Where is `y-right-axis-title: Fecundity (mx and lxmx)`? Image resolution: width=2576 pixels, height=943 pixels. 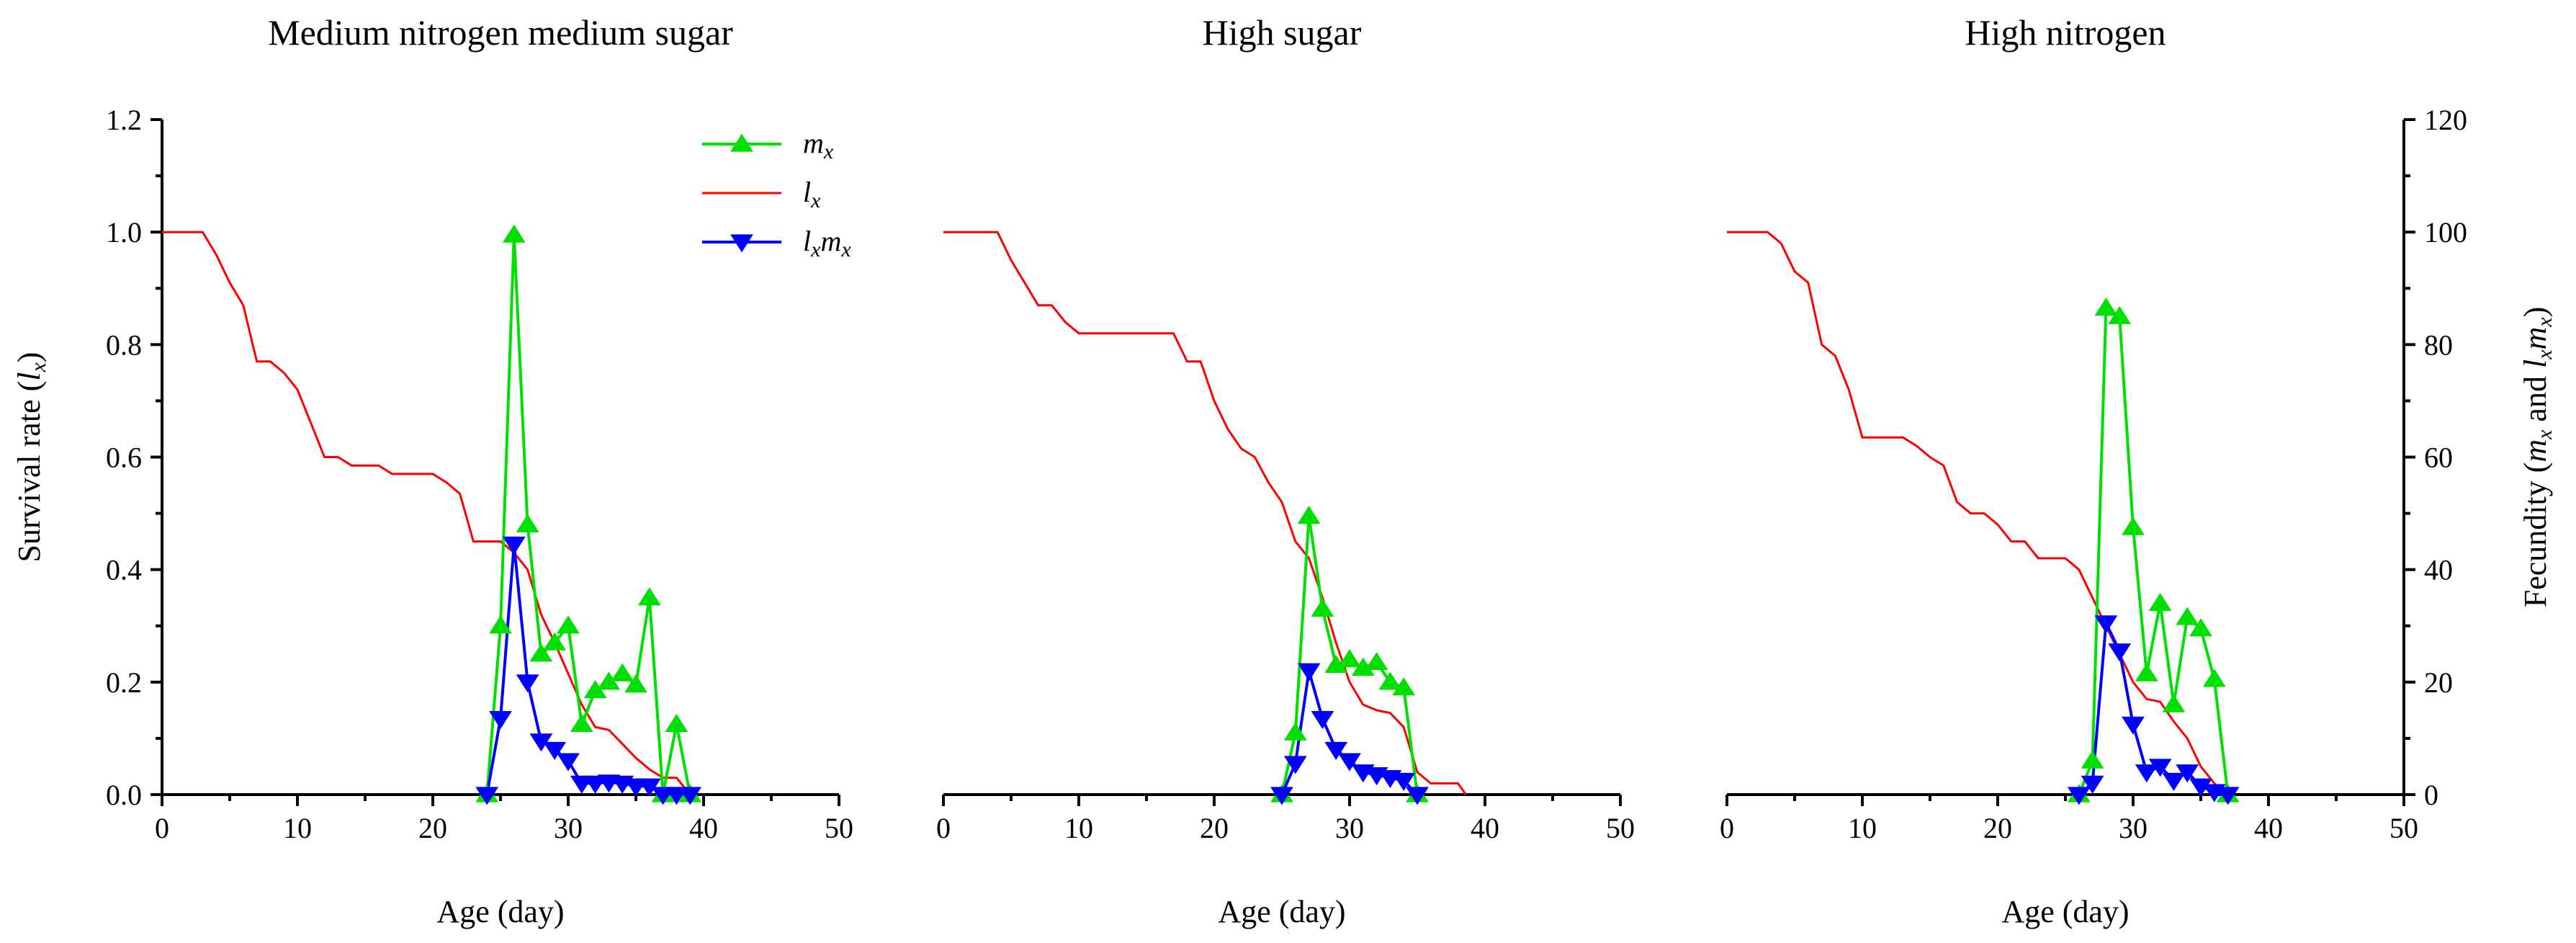 y-right-axis-title: Fecundity (mx and lxmx) is located at coordinates (2537, 457).